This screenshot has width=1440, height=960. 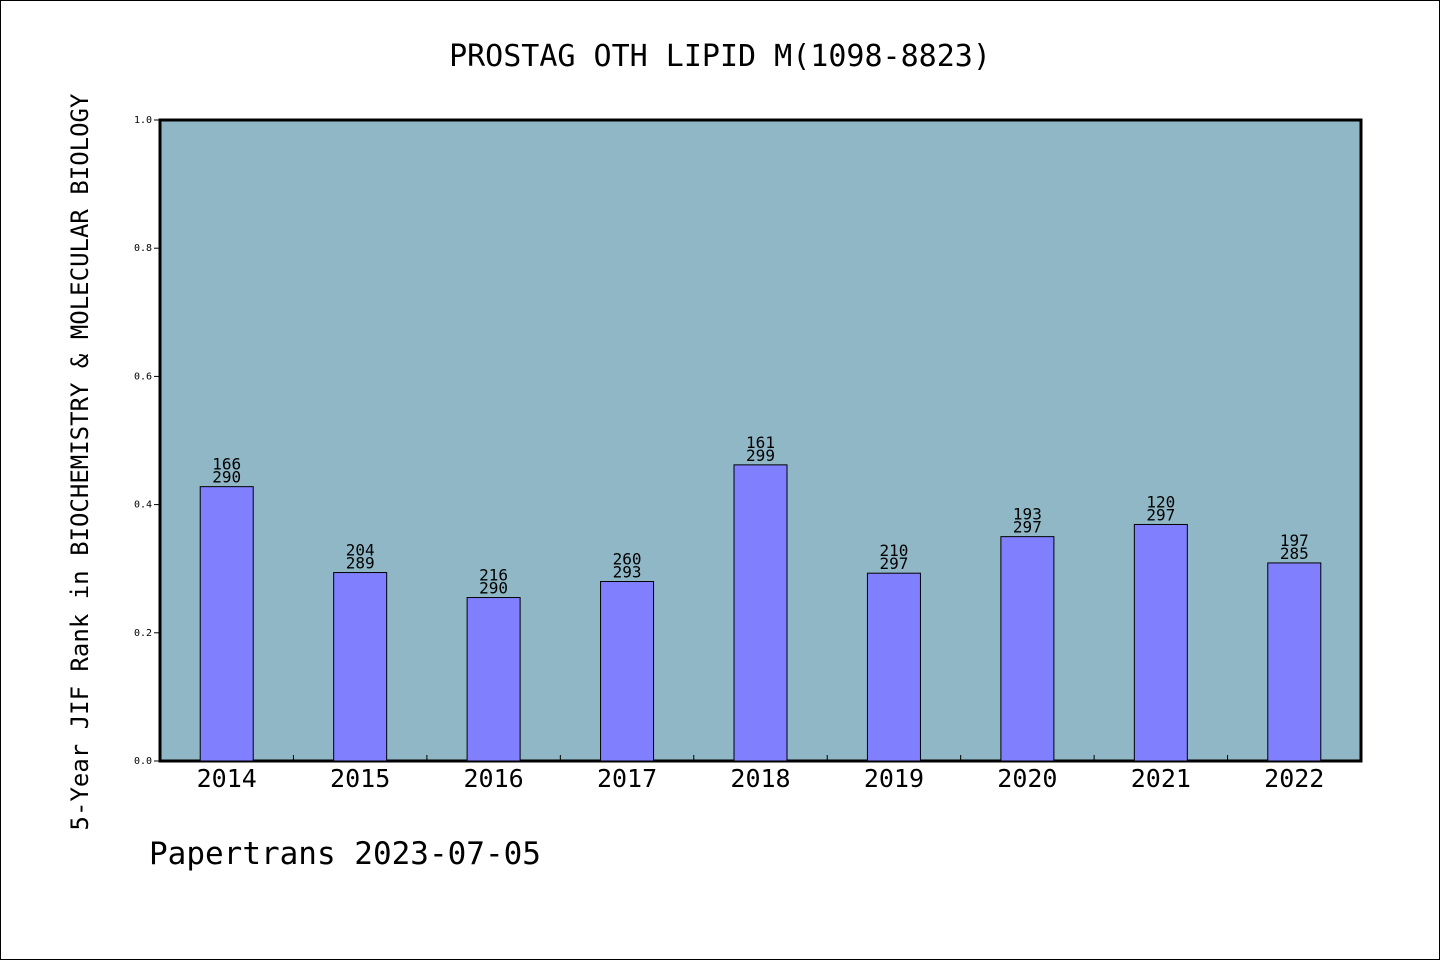 I want to click on bar-label-rank: 120, so click(x=1160, y=501).